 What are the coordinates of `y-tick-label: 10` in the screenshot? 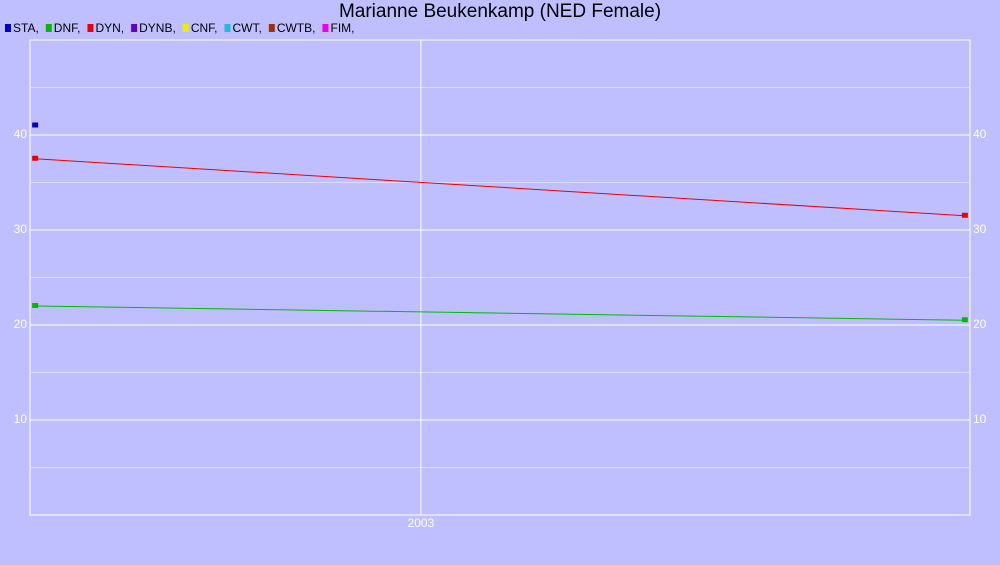 It's located at (21, 419).